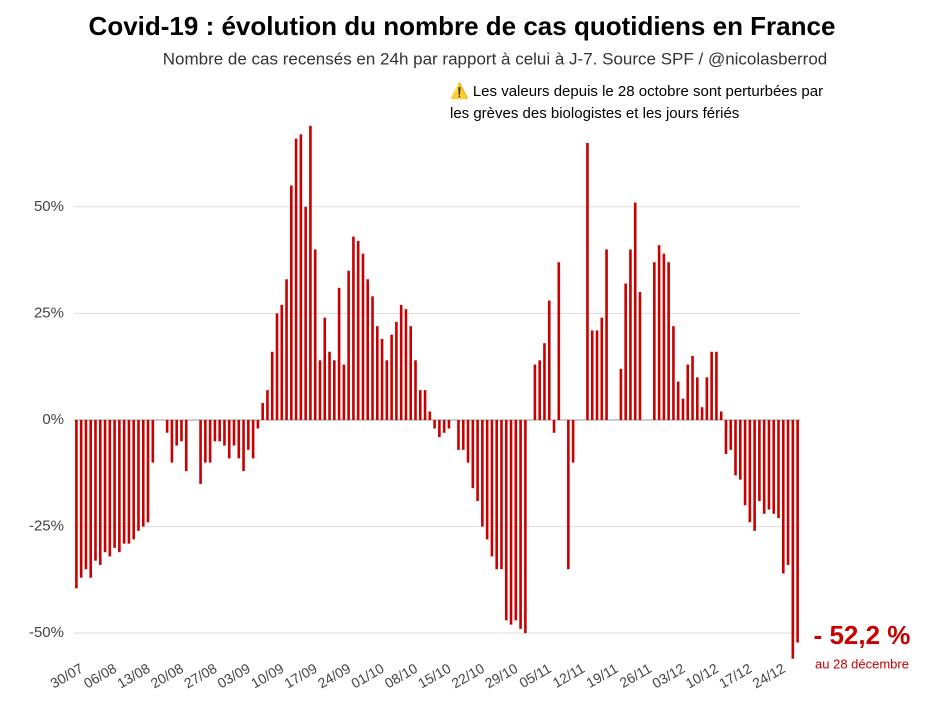 This screenshot has height=716, width=927. I want to click on y-tick-label: 25%, so click(49, 312).